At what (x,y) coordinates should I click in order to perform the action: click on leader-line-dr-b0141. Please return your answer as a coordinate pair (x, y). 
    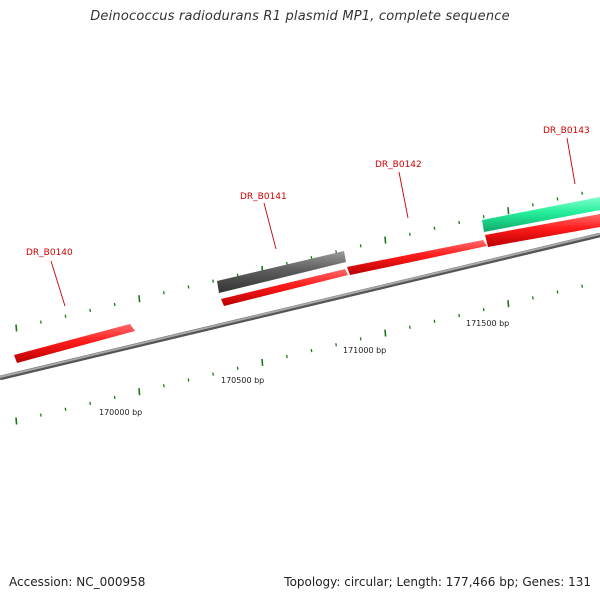
    Looking at the image, I should click on (270, 226).